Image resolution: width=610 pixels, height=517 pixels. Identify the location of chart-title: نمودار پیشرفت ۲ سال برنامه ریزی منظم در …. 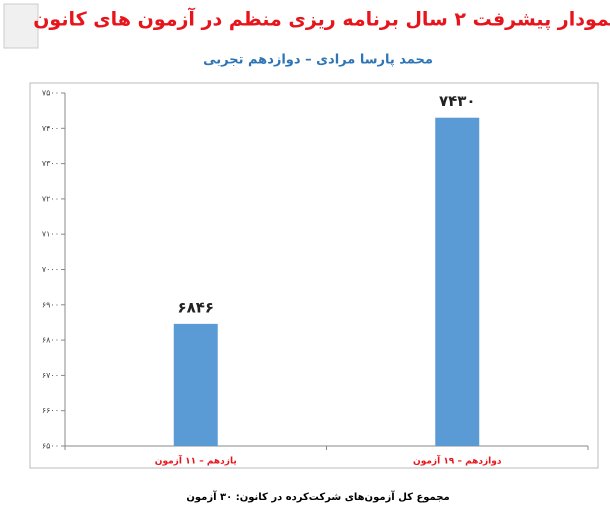
(321, 19).